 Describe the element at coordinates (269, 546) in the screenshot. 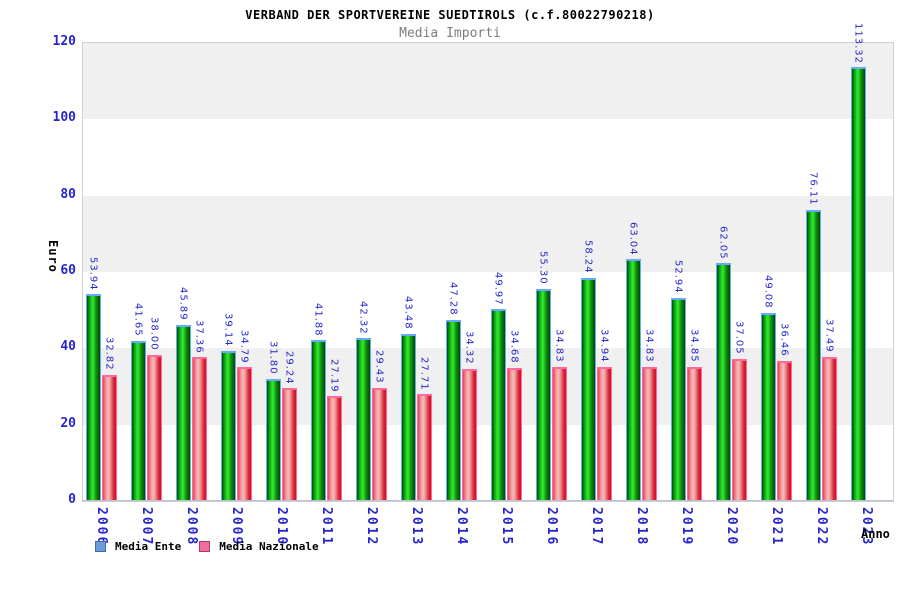

I see `legend-label-media-nazionale: Media Nazionale` at that location.